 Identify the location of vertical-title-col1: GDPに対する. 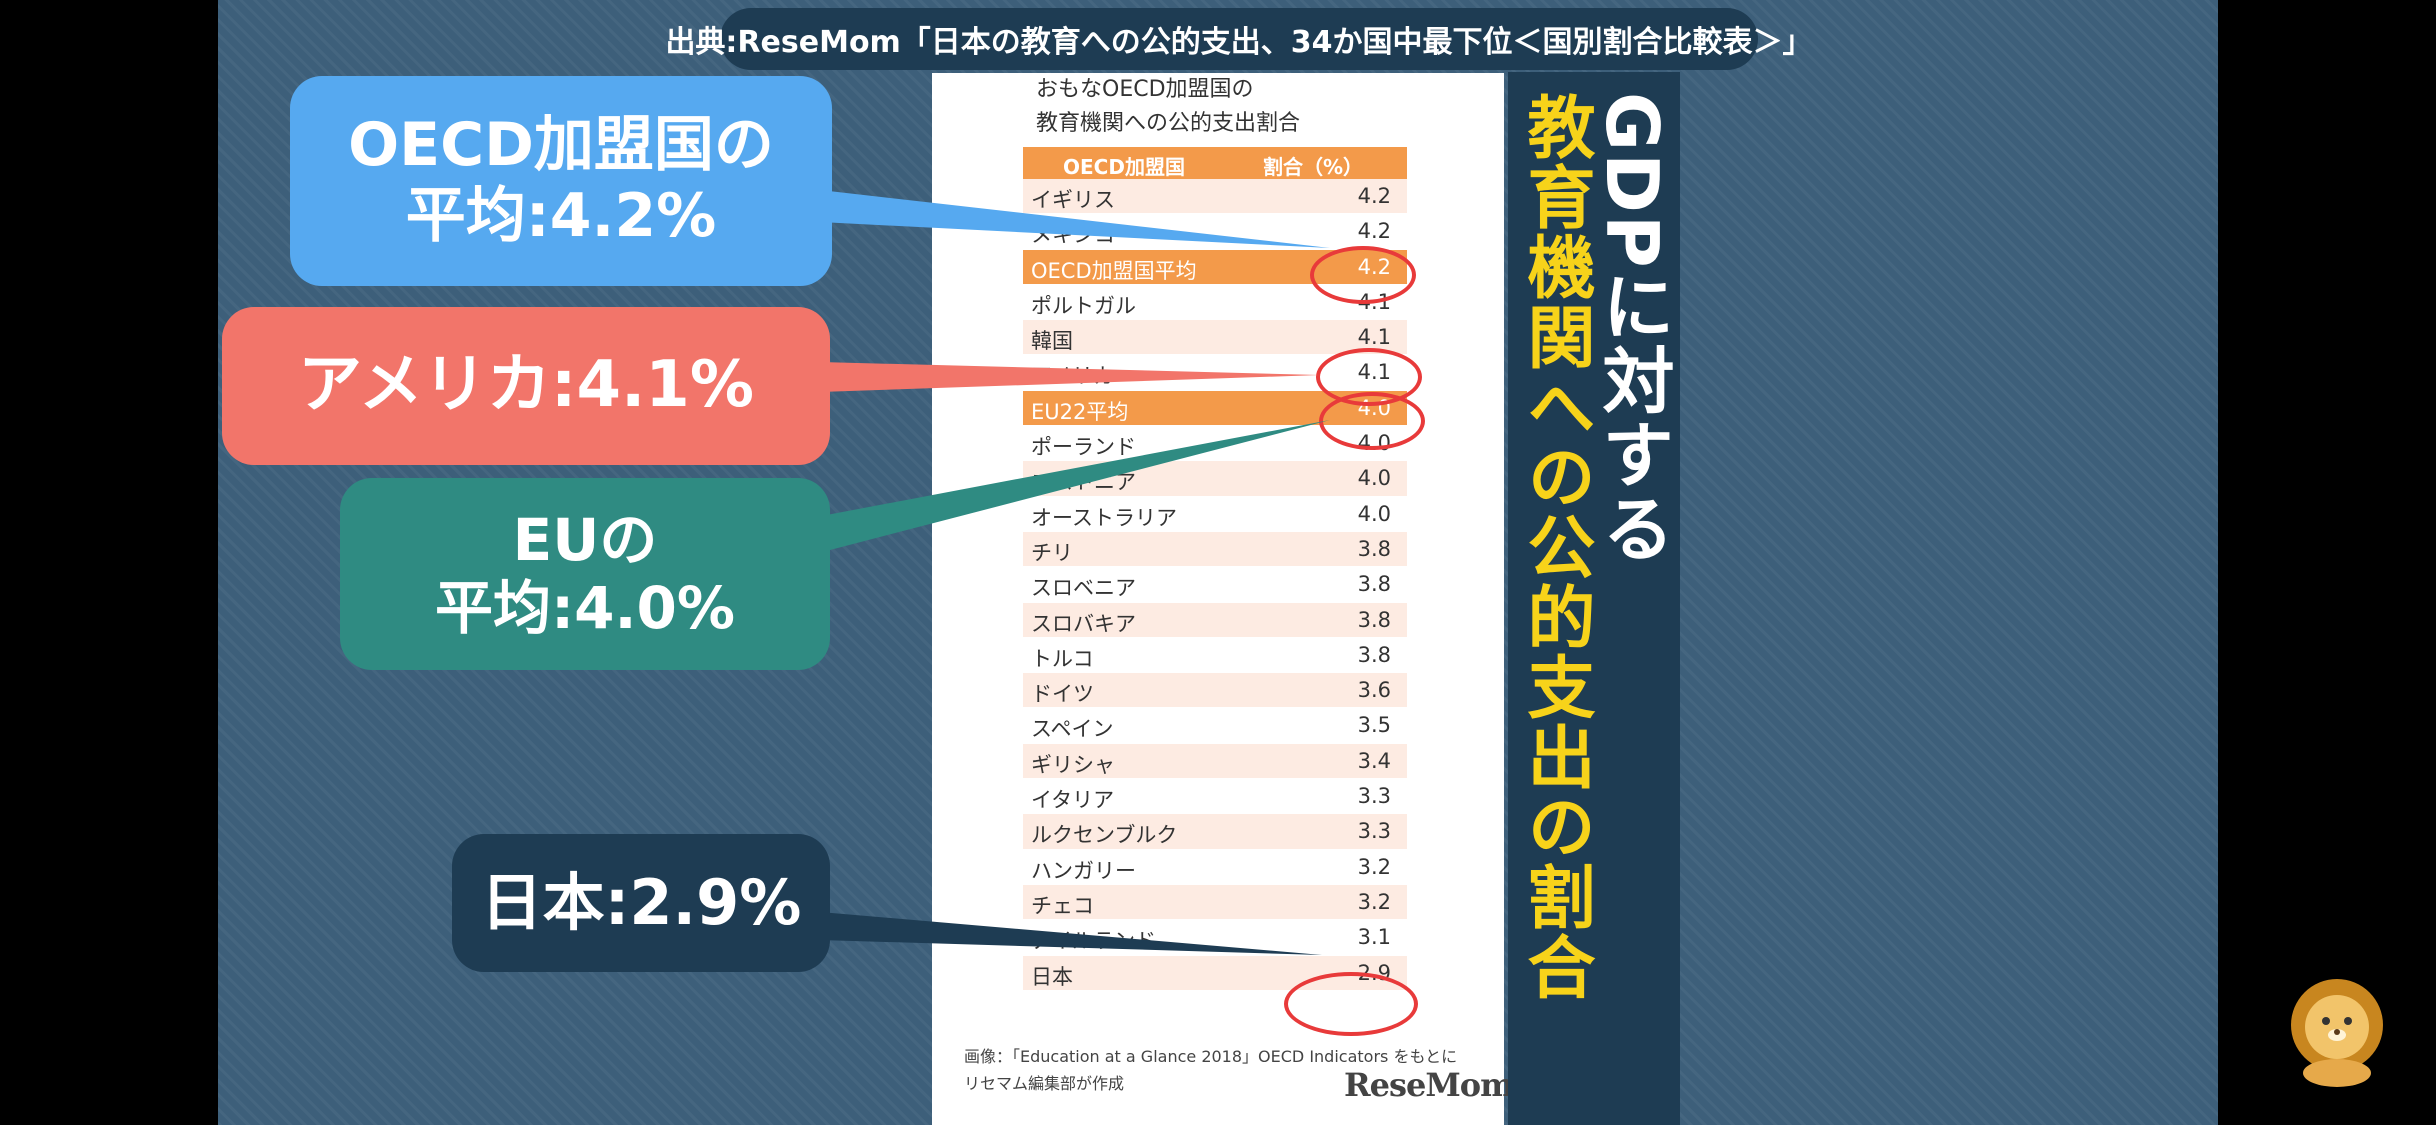
(1632, 329).